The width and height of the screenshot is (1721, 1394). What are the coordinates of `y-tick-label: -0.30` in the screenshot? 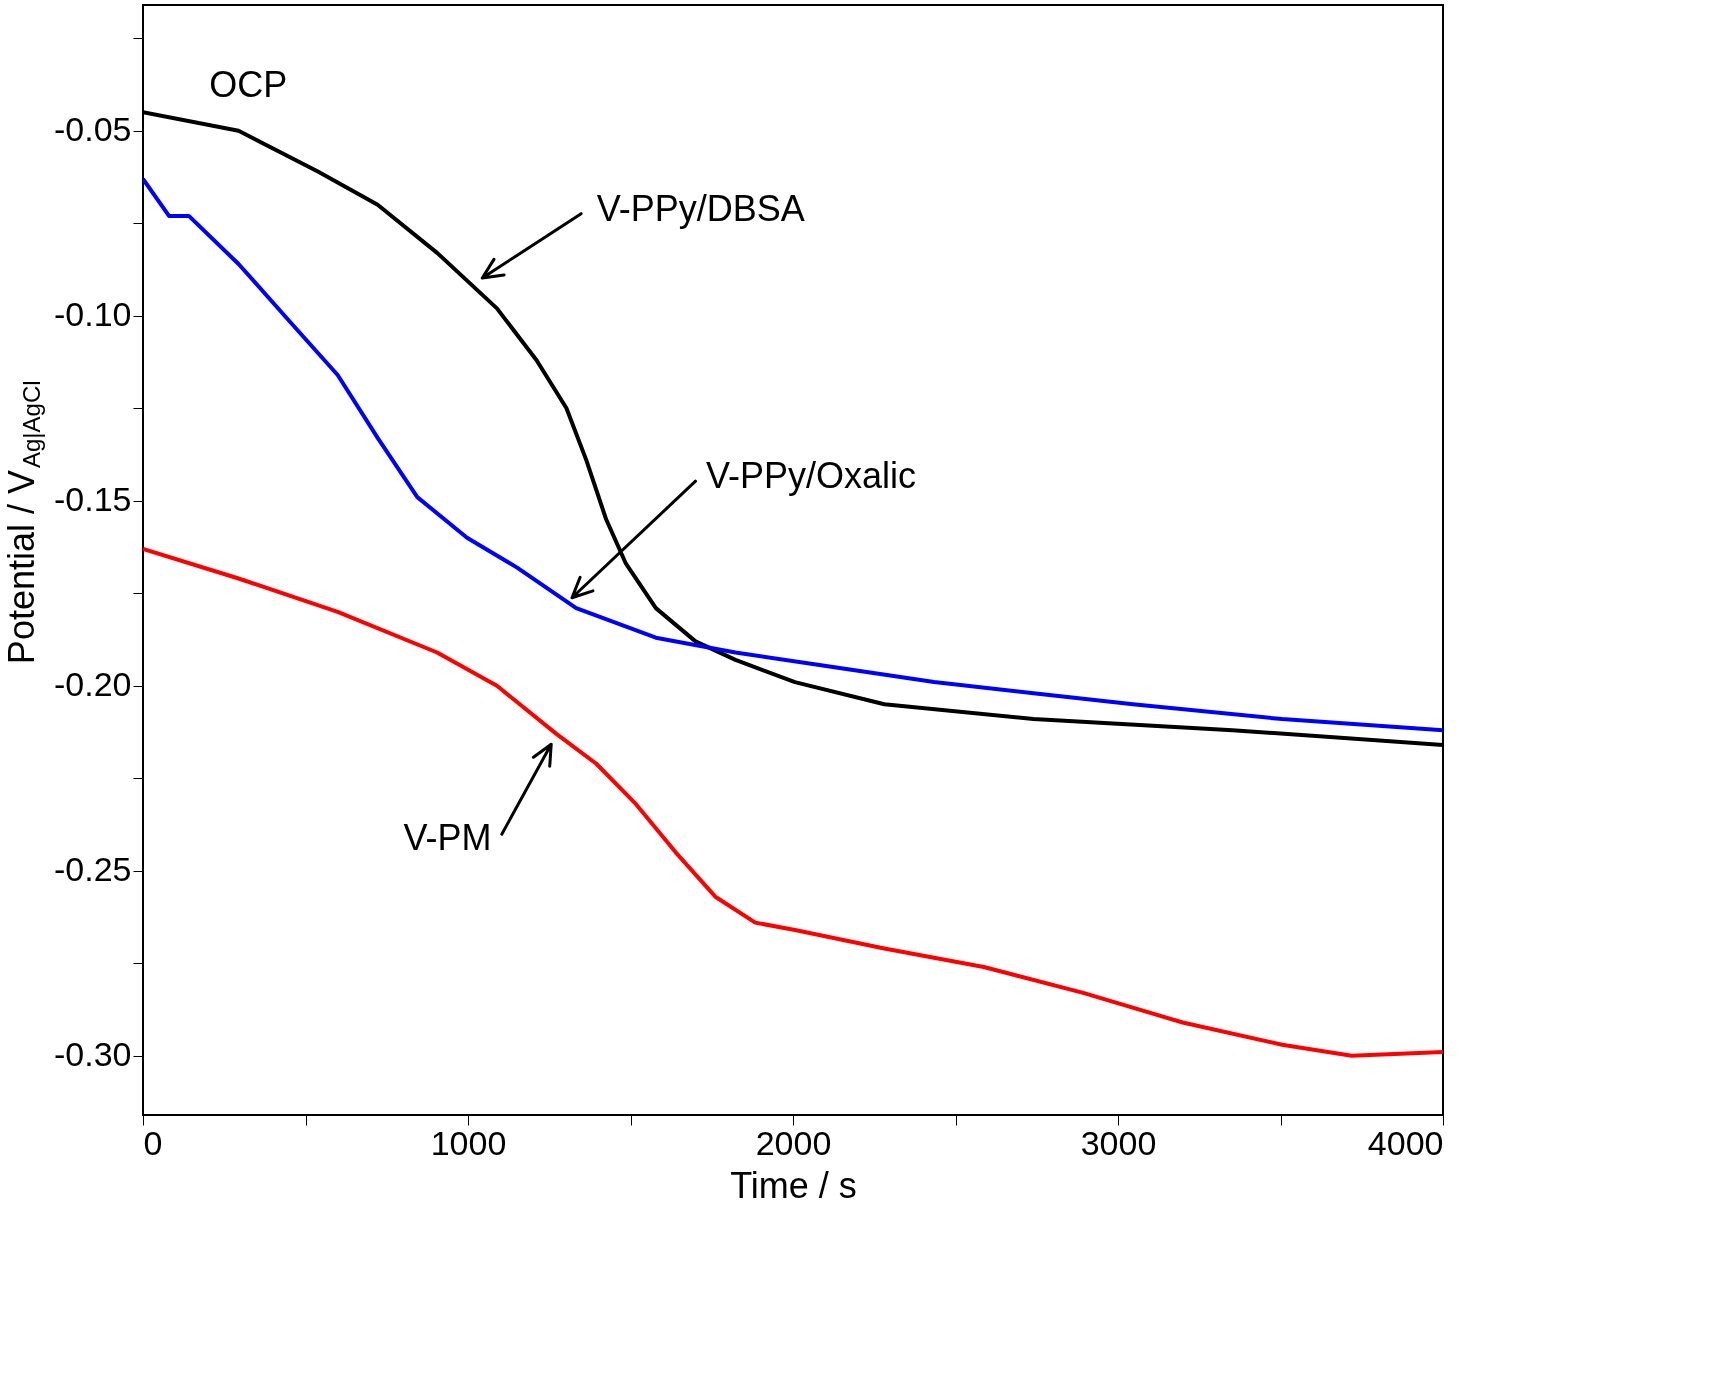 It's located at (93, 1054).